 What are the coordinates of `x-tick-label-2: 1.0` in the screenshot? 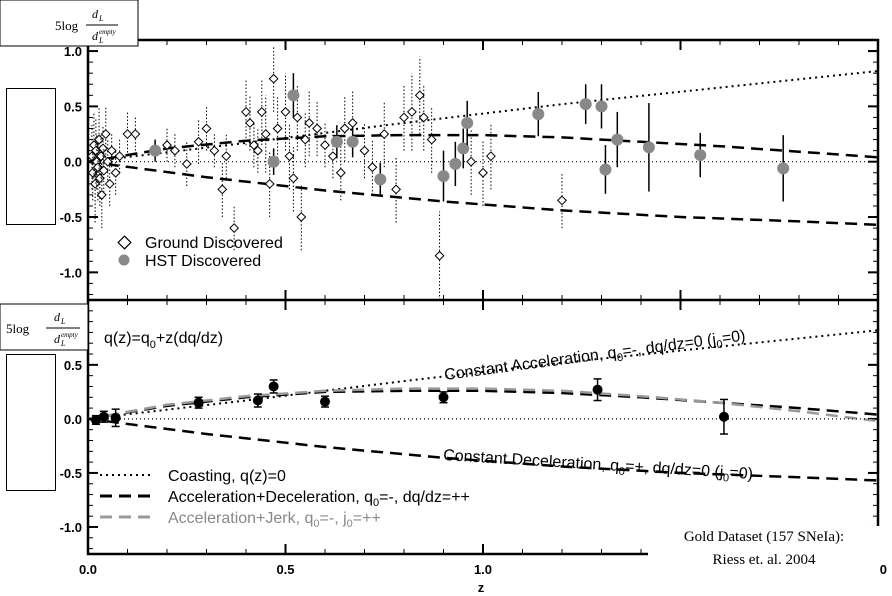 It's located at (483, 569).